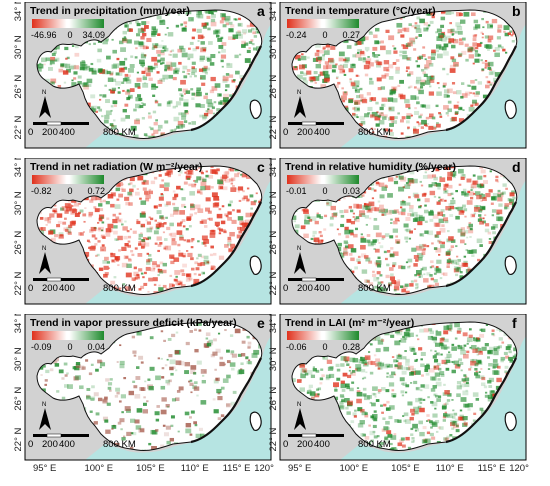 This screenshot has height=486, width=550. What do you see at coordinates (195, 468) in the screenshot?
I see `x-tick-label: 110° E` at bounding box center [195, 468].